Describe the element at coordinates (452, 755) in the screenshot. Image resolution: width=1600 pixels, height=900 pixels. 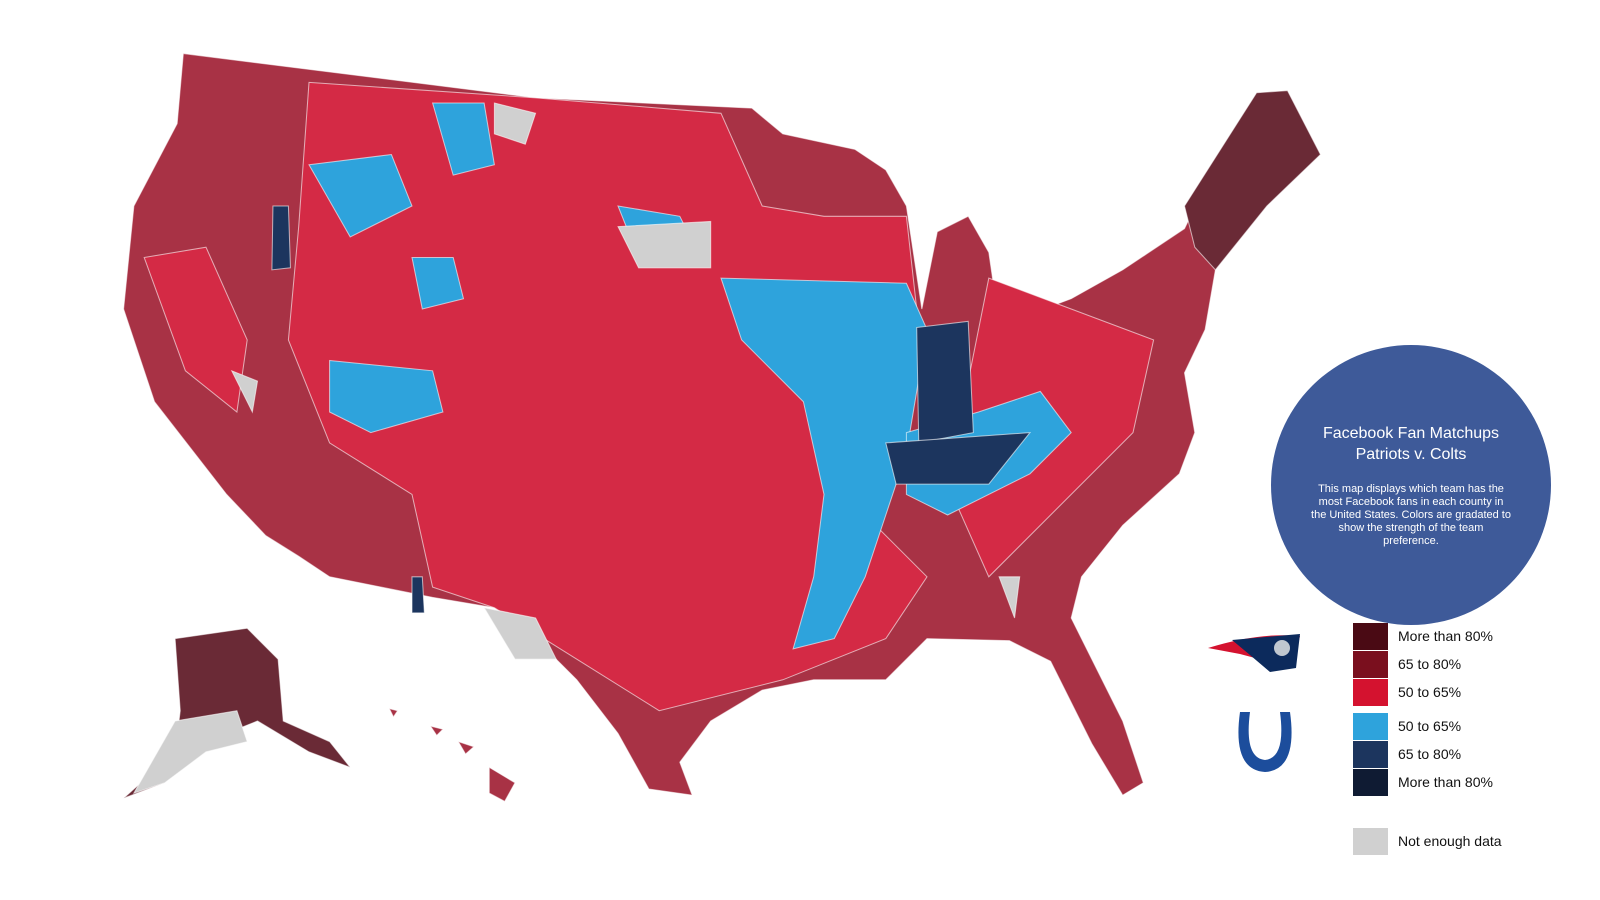
I see `hawaii` at that location.